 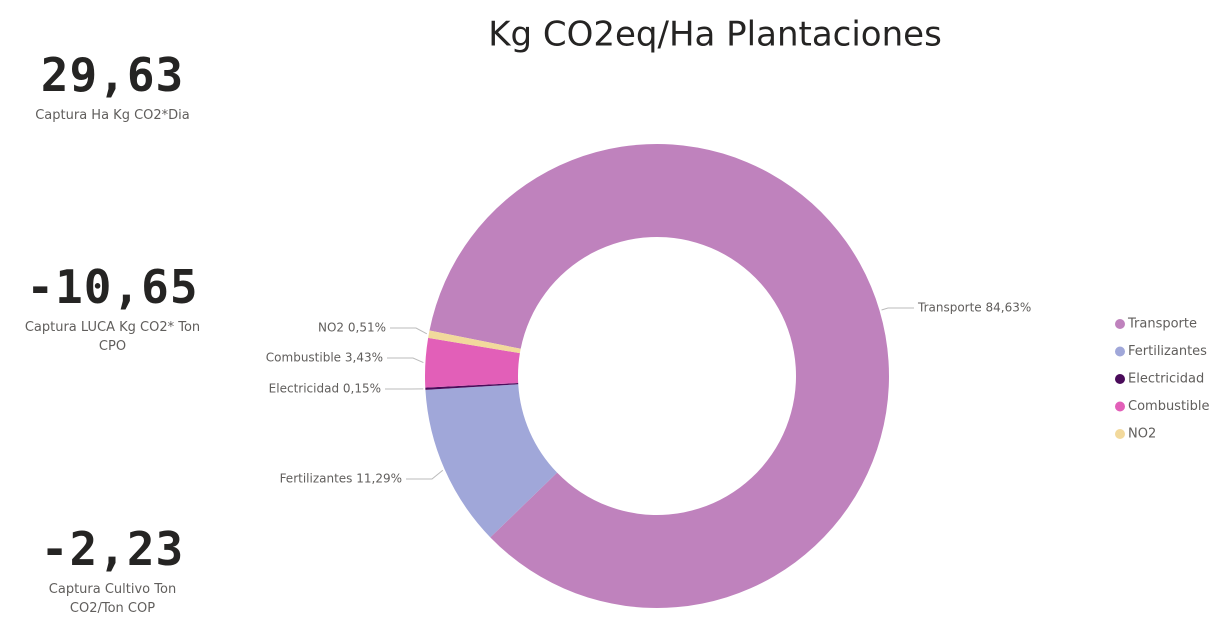 What do you see at coordinates (324, 358) in the screenshot?
I see `data-label: Combustible 3,43%` at bounding box center [324, 358].